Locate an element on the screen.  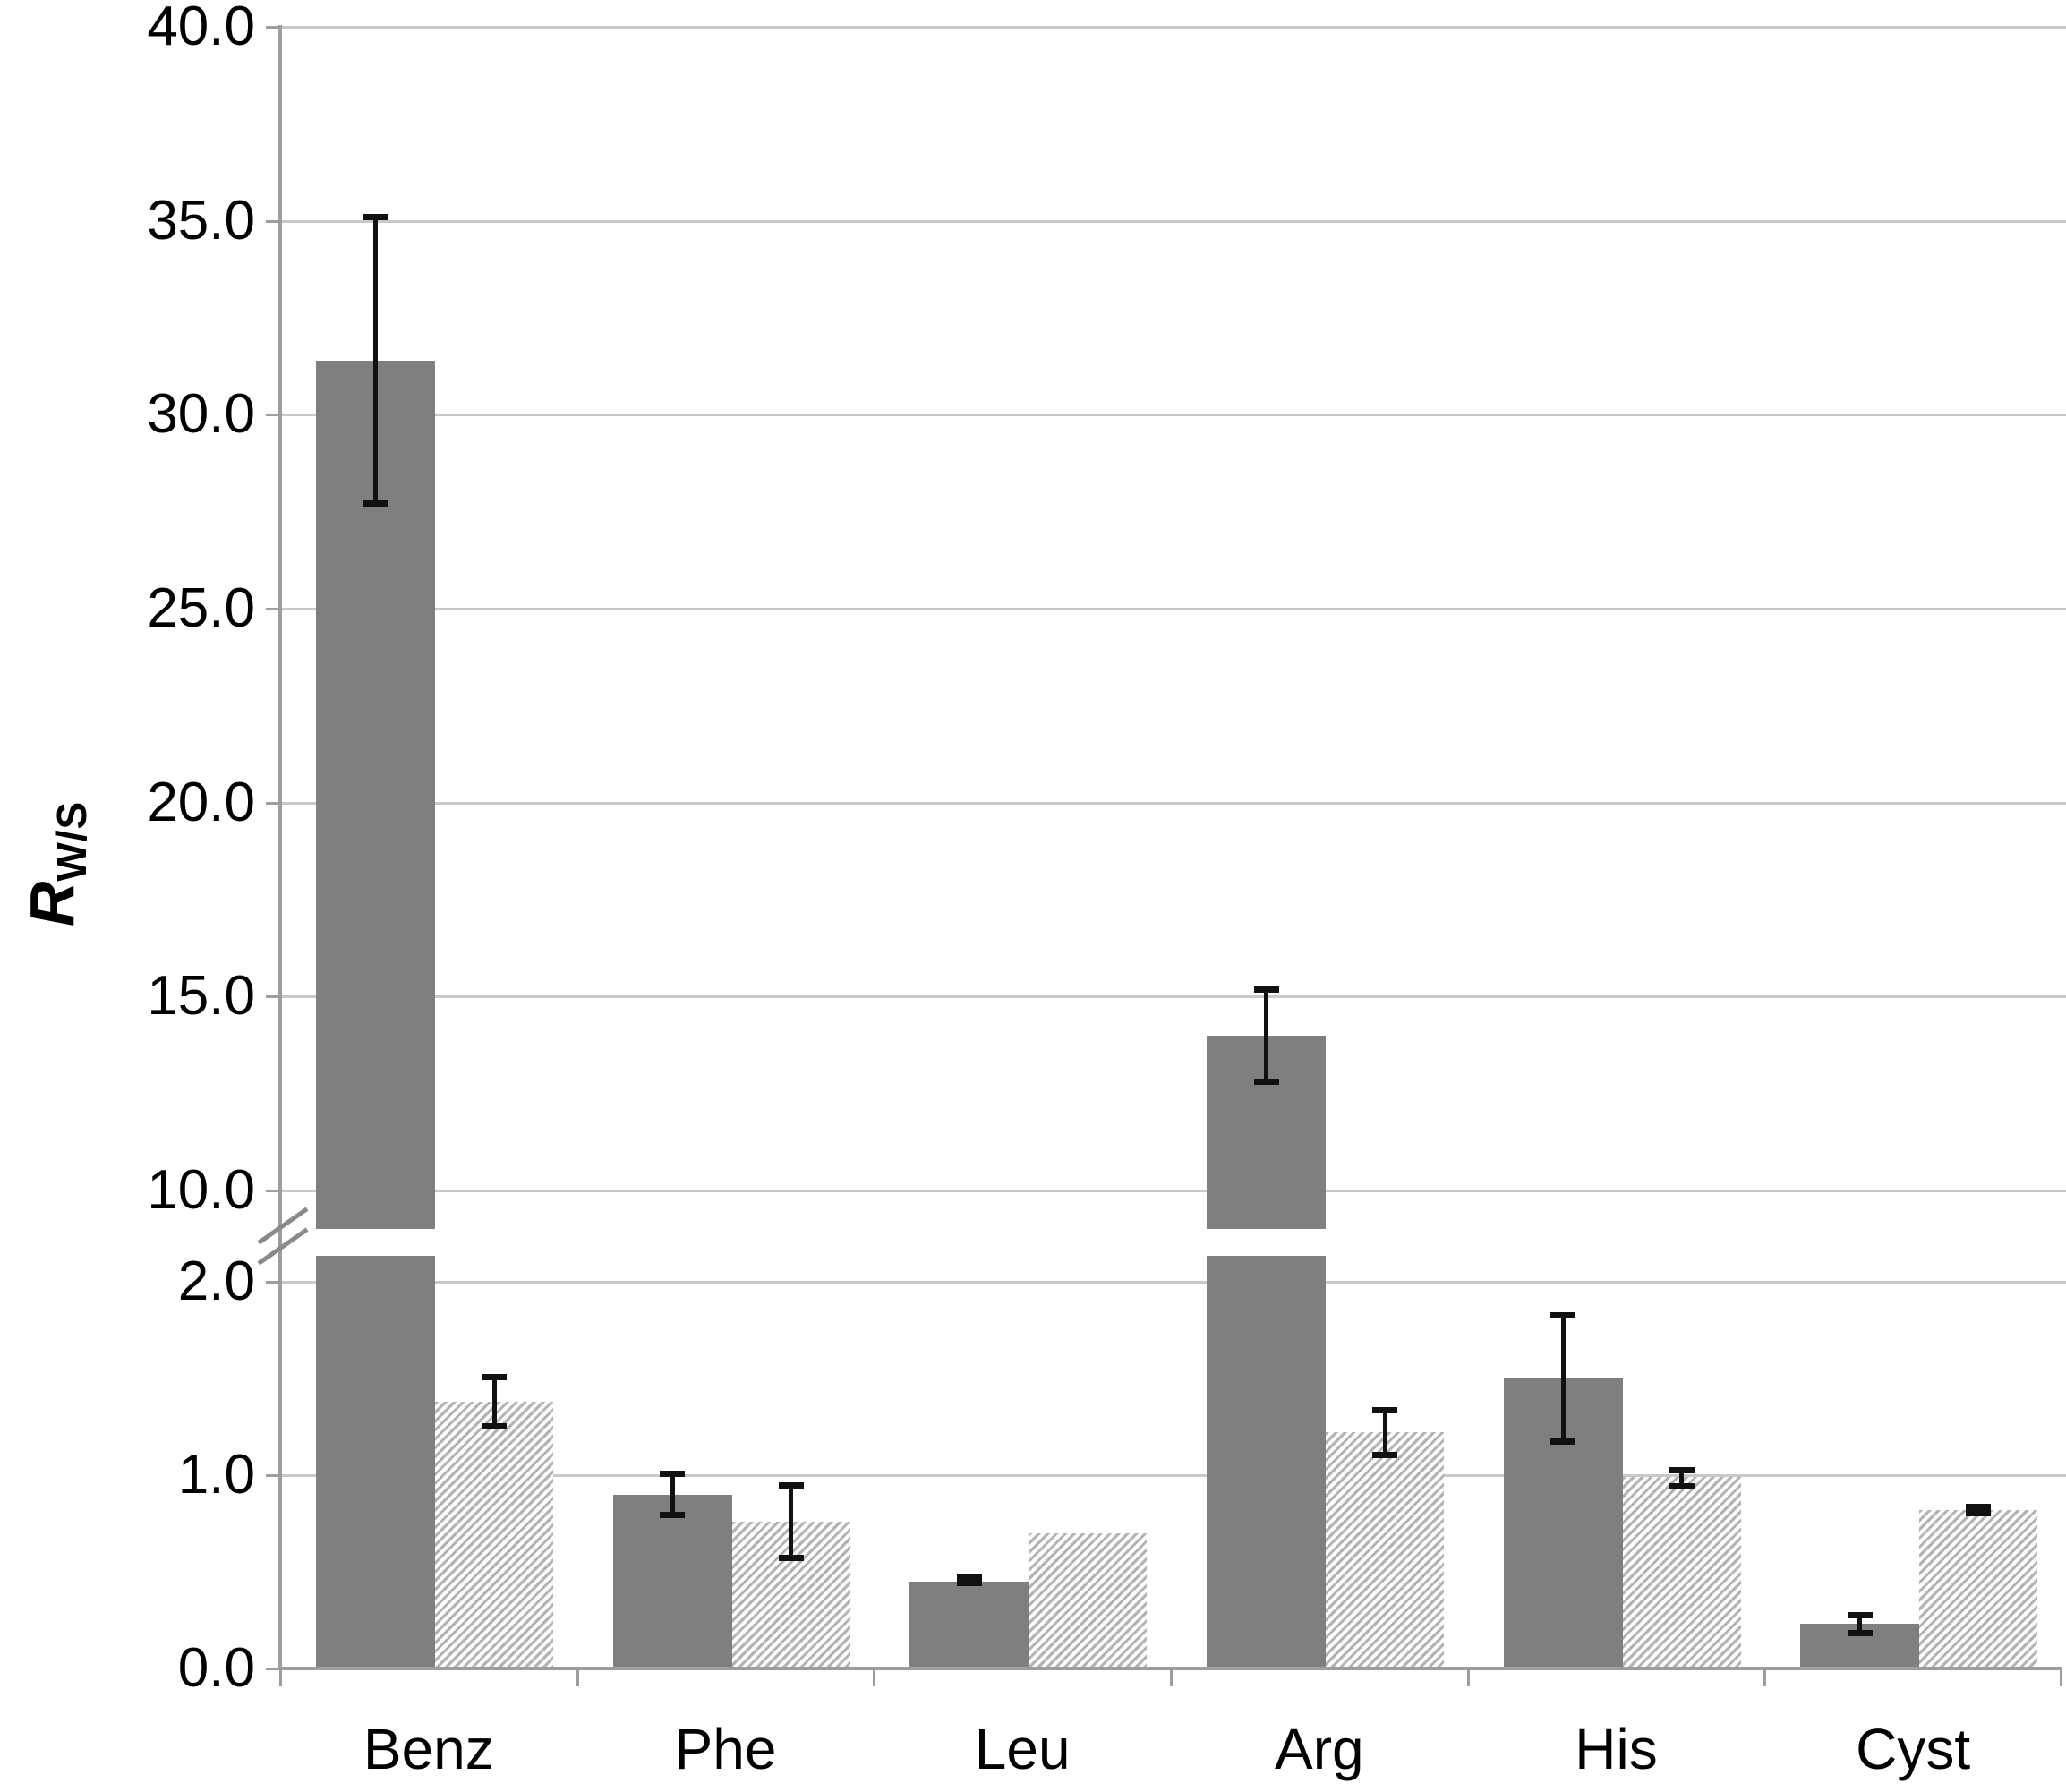
solid-bar-benz-lower is located at coordinates (375, 1462).